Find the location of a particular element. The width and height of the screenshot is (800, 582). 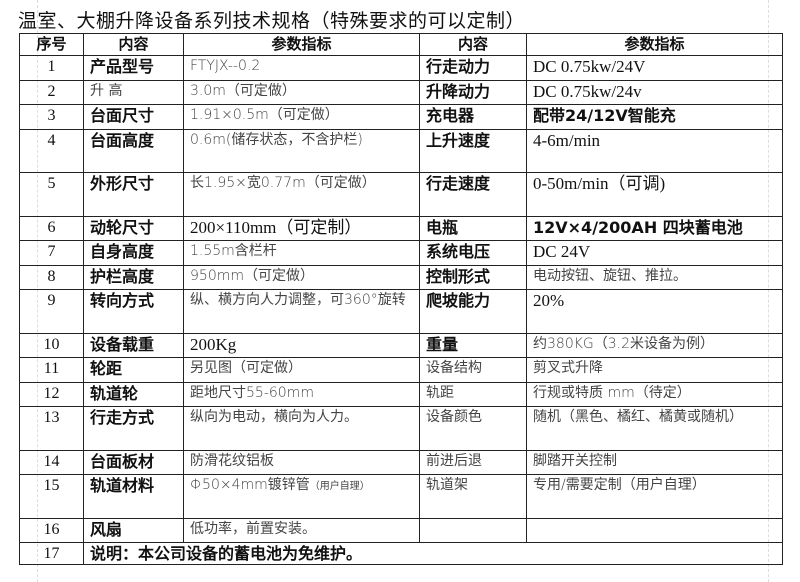

table-row: 16 风扇 低功率，前置安装。 is located at coordinates (401, 530).